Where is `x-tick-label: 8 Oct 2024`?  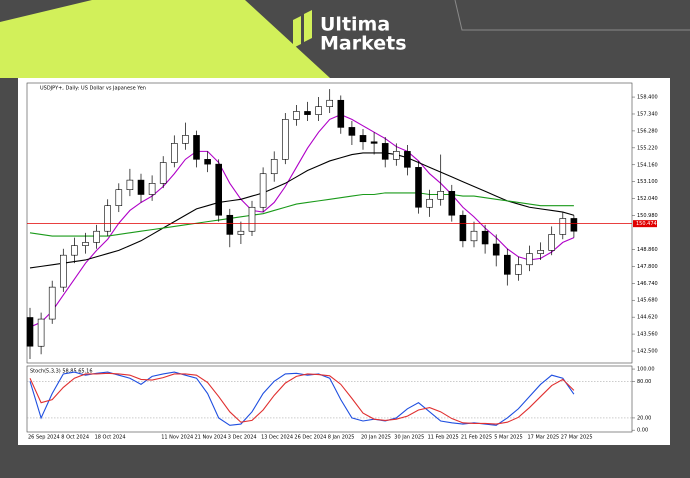 x-tick-label: 8 Oct 2024 is located at coordinates (75, 438).